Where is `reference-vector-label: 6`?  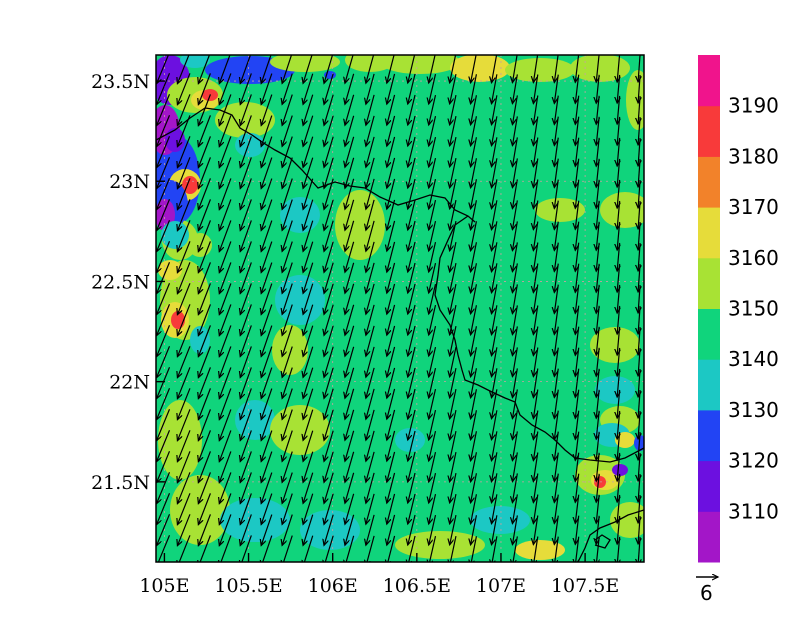 reference-vector-label: 6 is located at coordinates (706, 593).